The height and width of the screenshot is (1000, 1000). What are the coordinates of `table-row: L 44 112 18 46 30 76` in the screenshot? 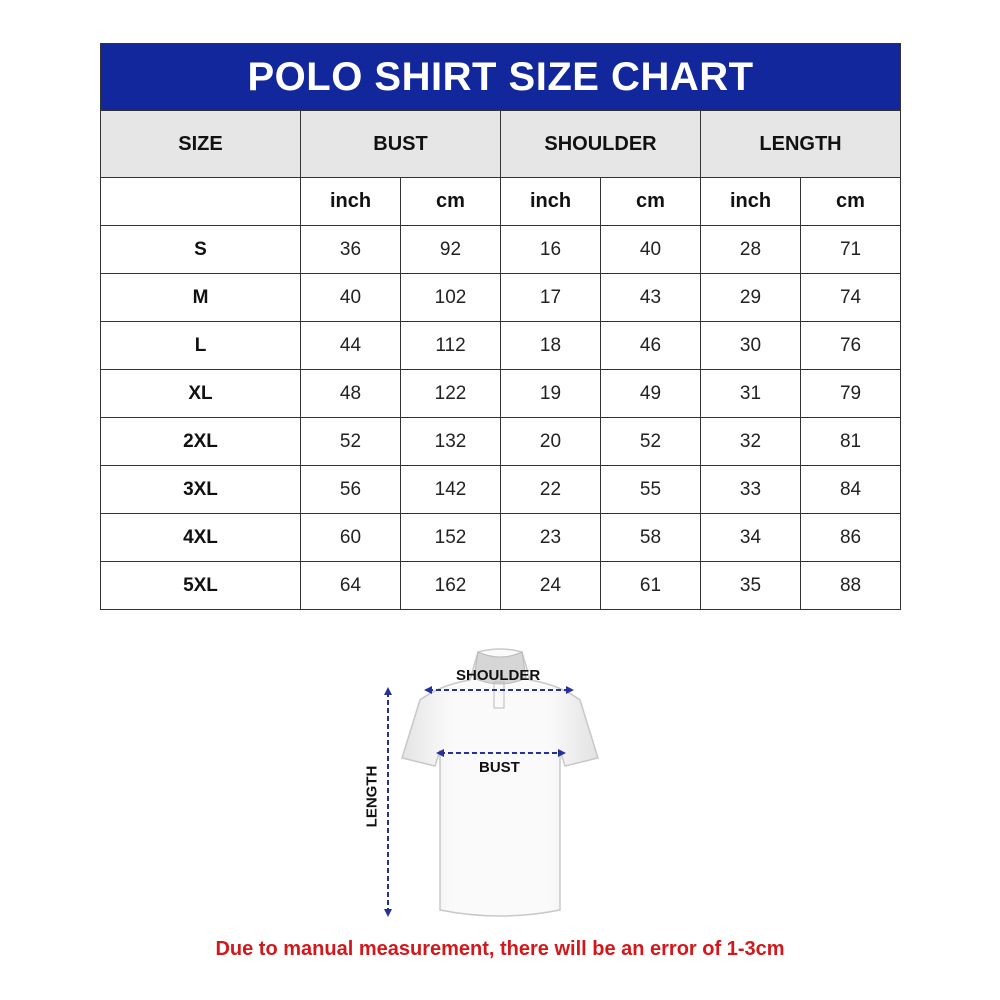 It's located at (501, 345).